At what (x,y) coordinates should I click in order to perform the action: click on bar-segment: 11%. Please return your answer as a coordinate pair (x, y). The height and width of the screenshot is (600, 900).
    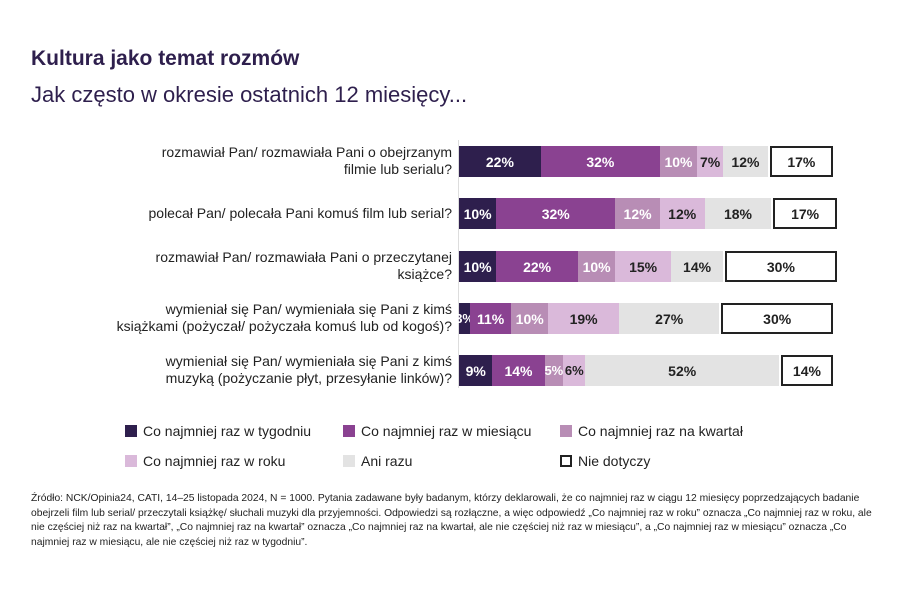
    Looking at the image, I should click on (491, 318).